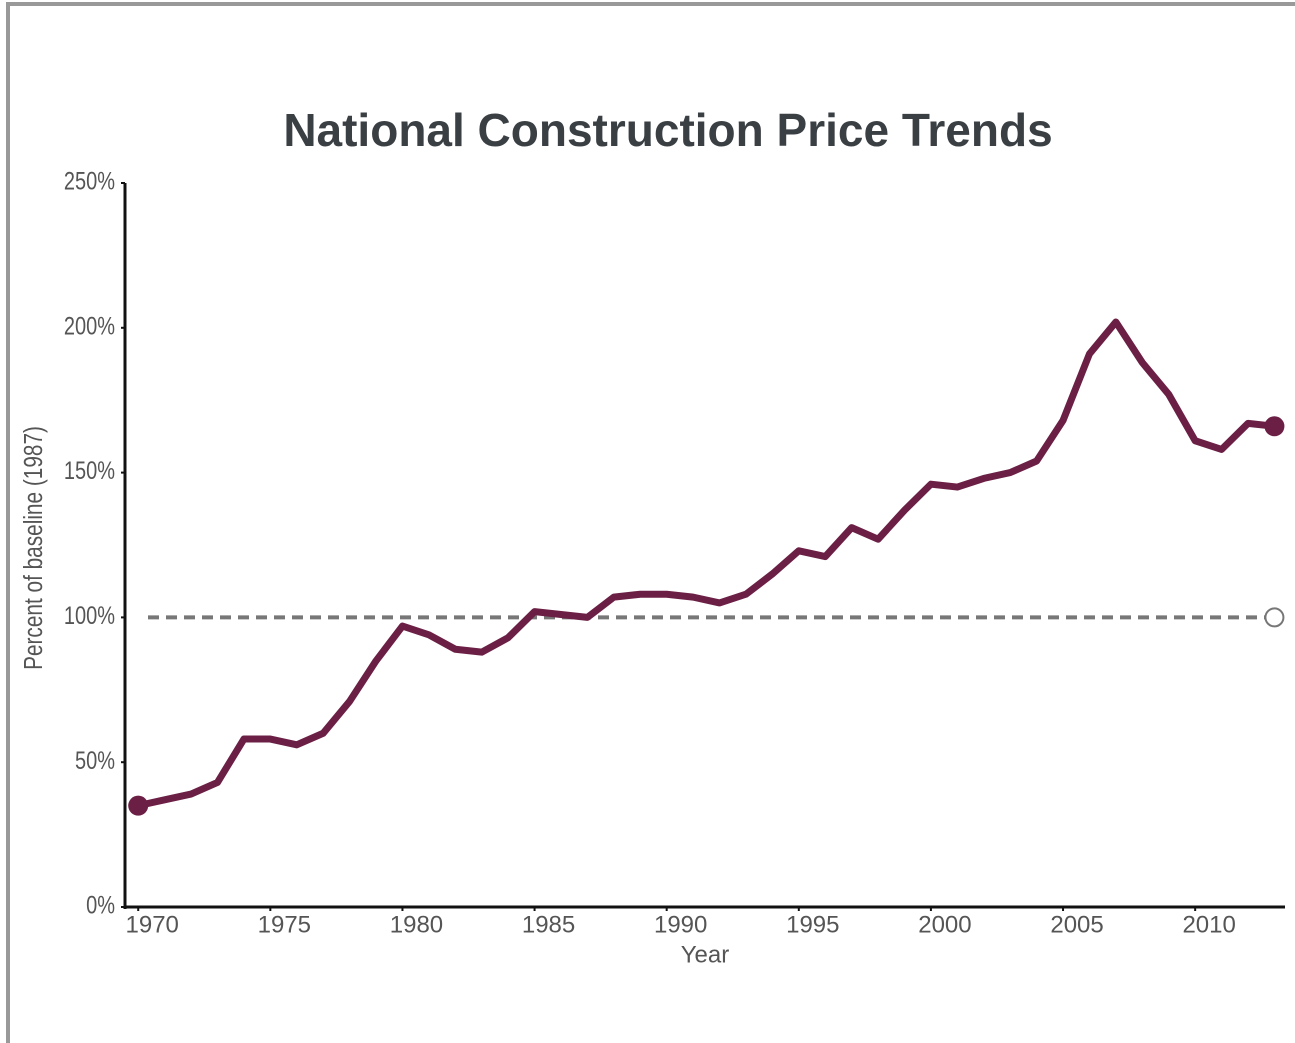  Describe the element at coordinates (89, 182) in the screenshot. I see `y-tick-label: 250%` at that location.